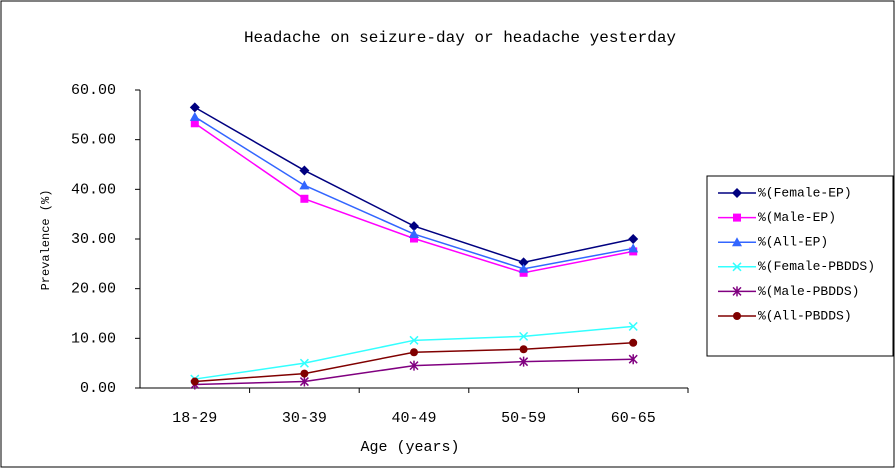 This screenshot has height=468, width=895. Describe the element at coordinates (793, 242) in the screenshot. I see `legend-label: %(All-EP)` at that location.